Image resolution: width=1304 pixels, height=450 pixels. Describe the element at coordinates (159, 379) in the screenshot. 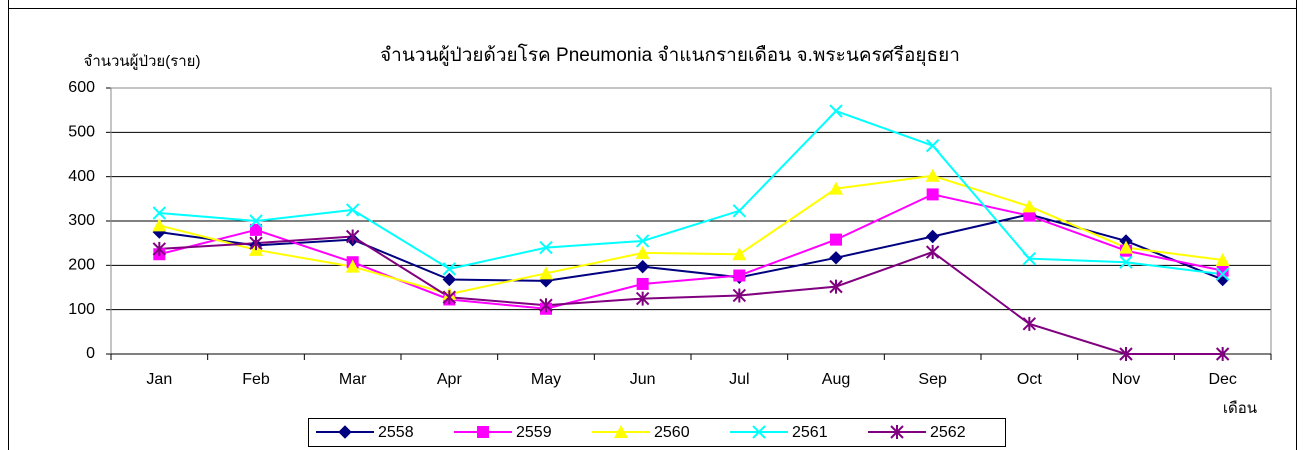

I see `x-tick-label: Jan` at that location.